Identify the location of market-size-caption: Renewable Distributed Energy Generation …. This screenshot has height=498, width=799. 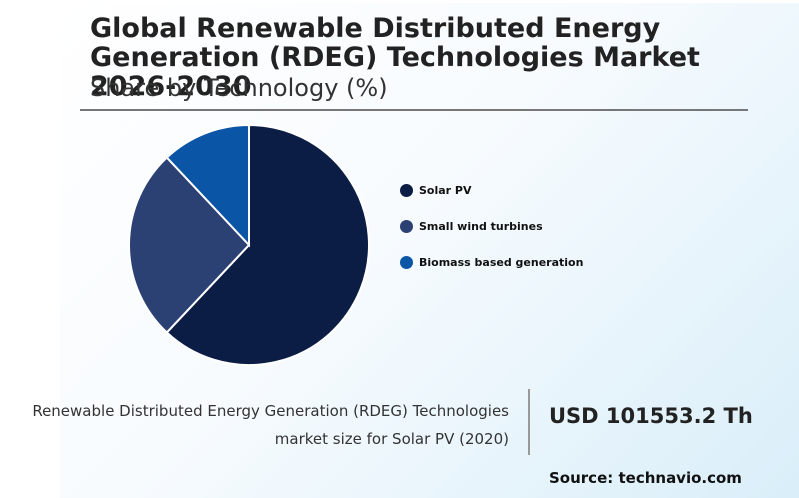
(254, 425).